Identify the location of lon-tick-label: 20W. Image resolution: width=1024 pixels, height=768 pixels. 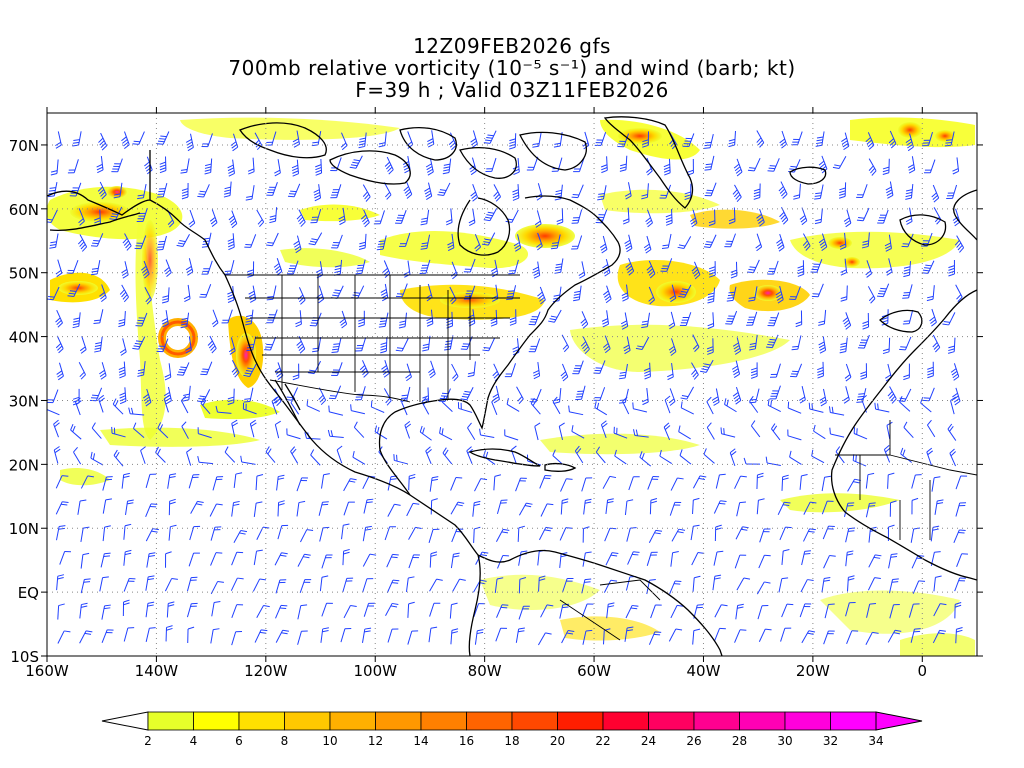
(813, 671).